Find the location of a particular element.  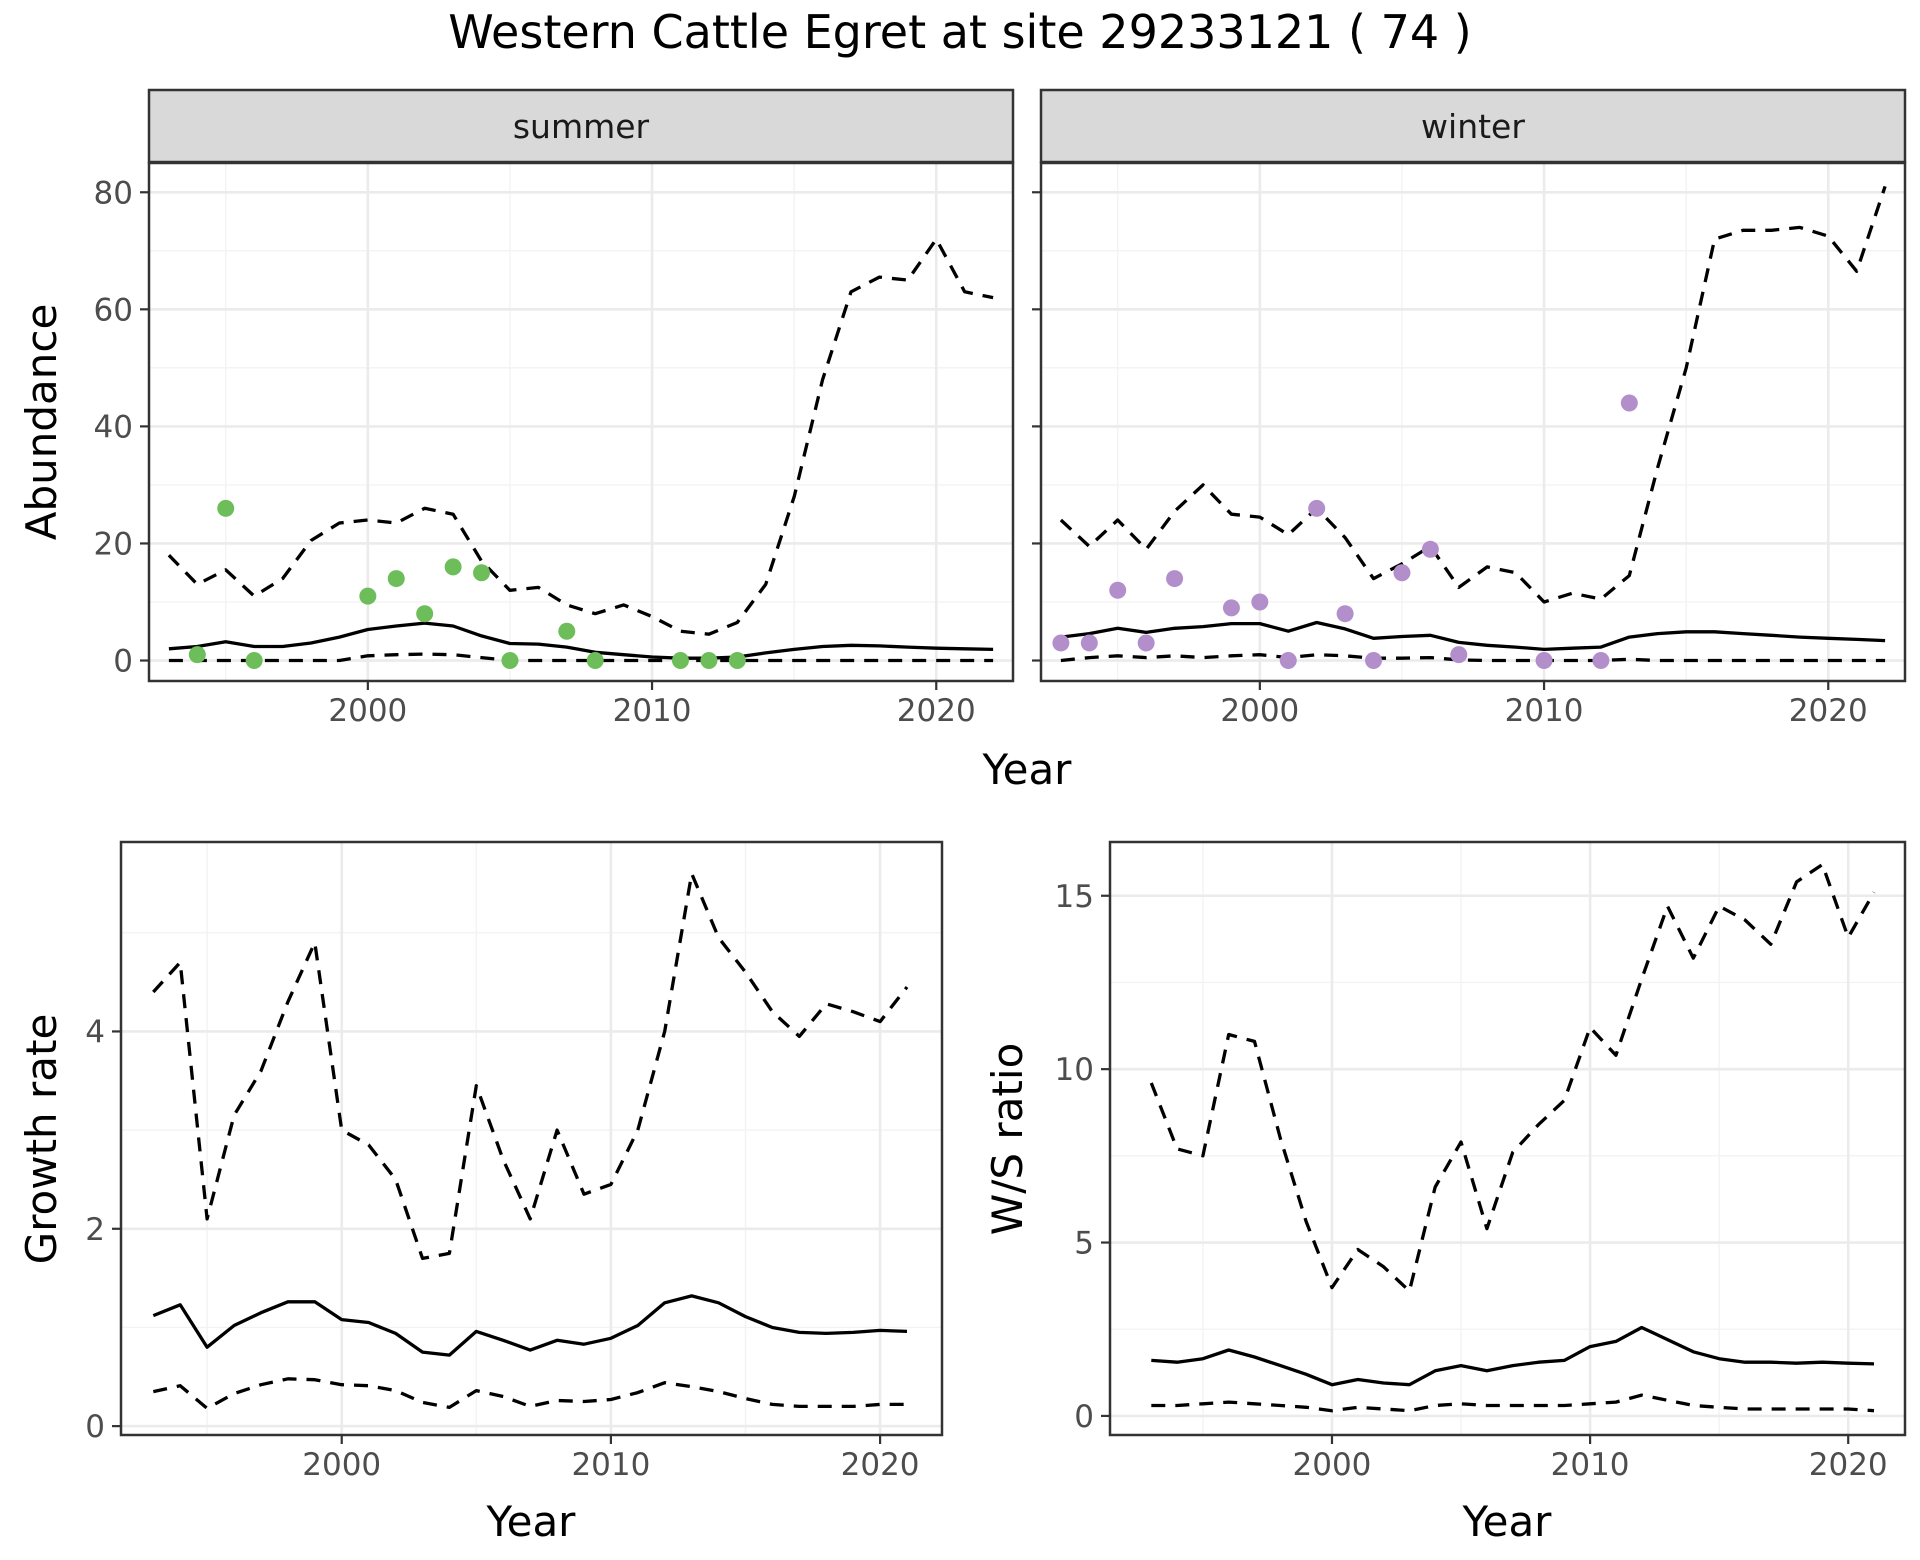

facet-label-summer: summer is located at coordinates (581, 126).